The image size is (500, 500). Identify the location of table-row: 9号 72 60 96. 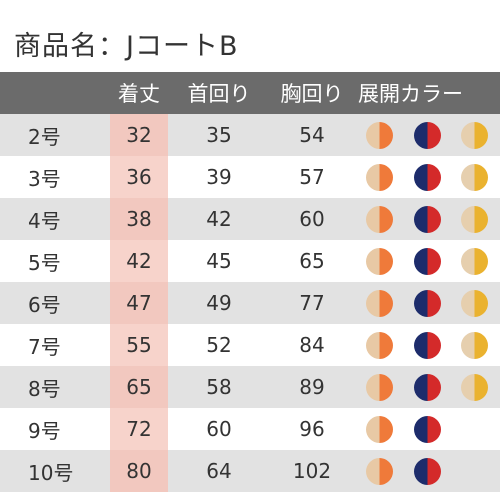
(250, 429).